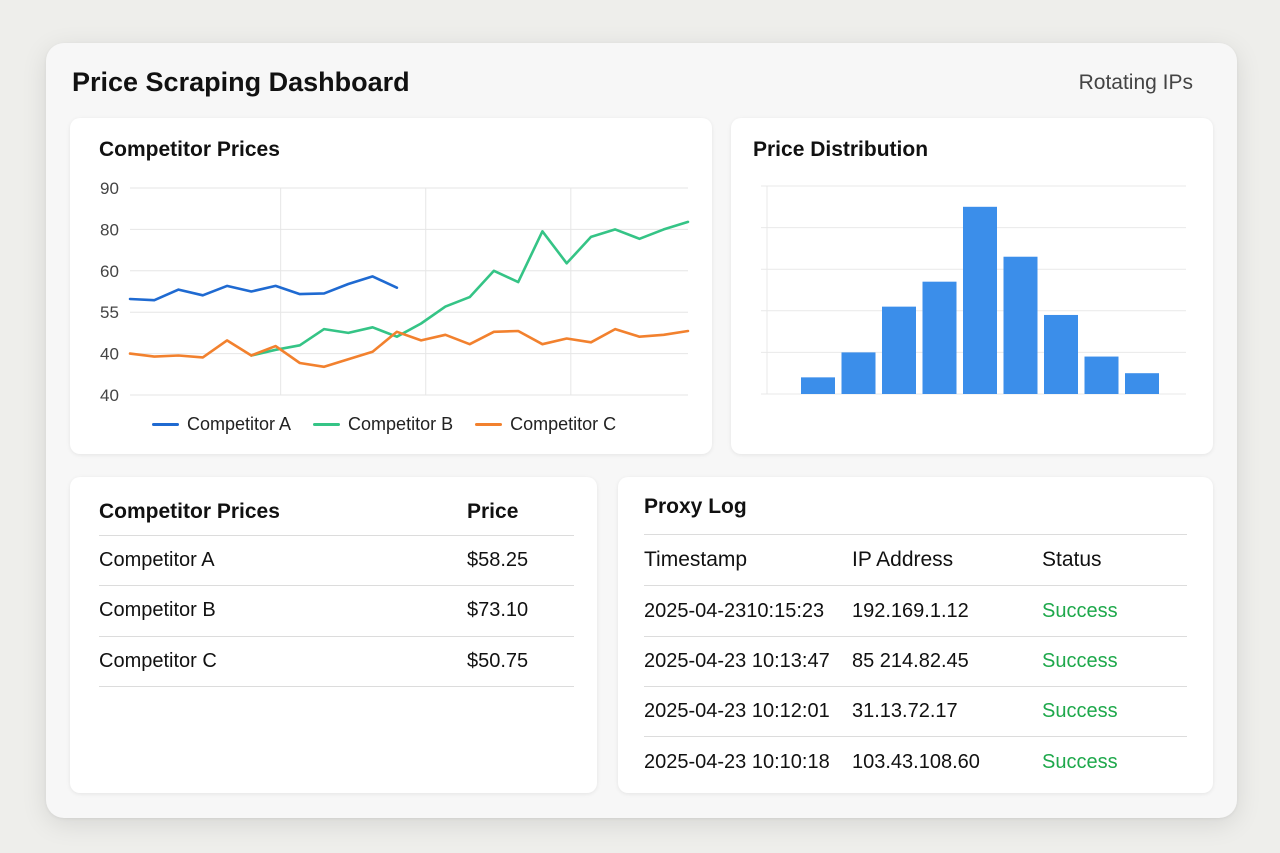 Image resolution: width=1280 pixels, height=853 pixels. I want to click on chart-title: Competitor Prices, so click(189, 149).